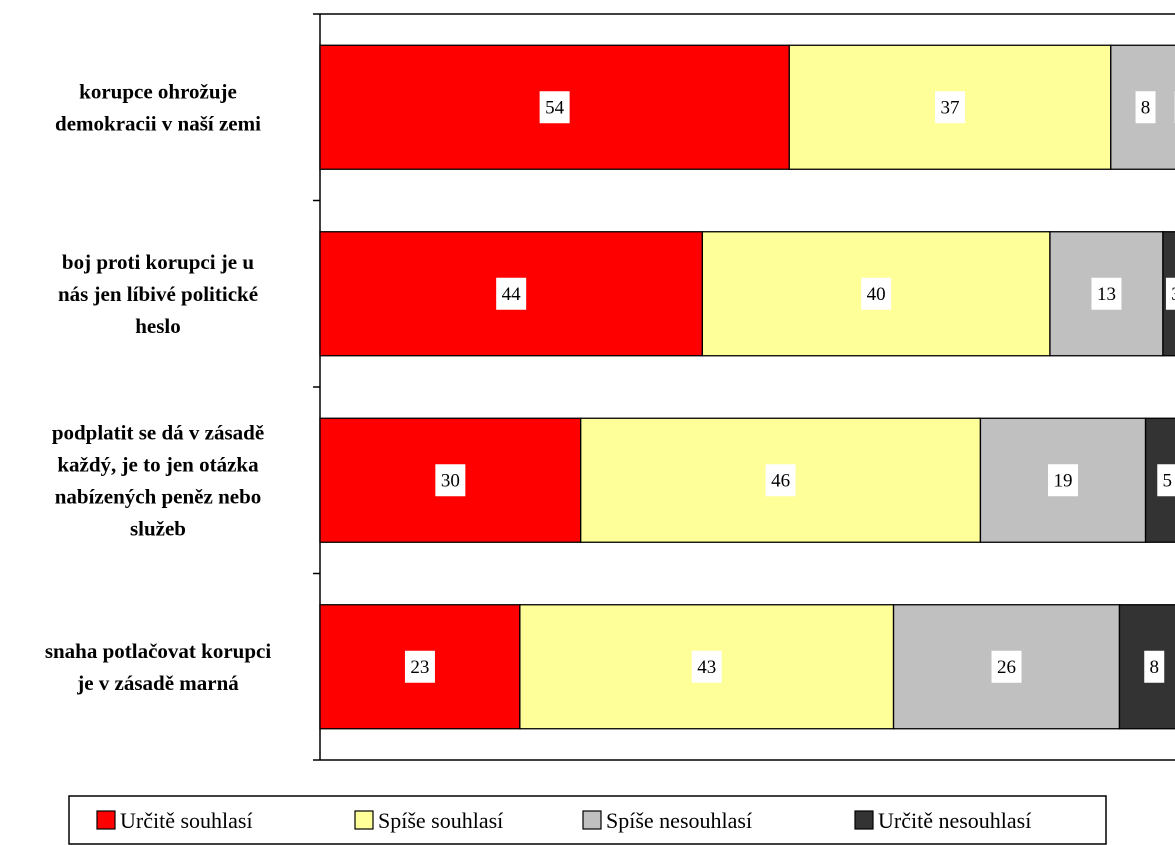  I want to click on data-label: 5, so click(1166, 480).